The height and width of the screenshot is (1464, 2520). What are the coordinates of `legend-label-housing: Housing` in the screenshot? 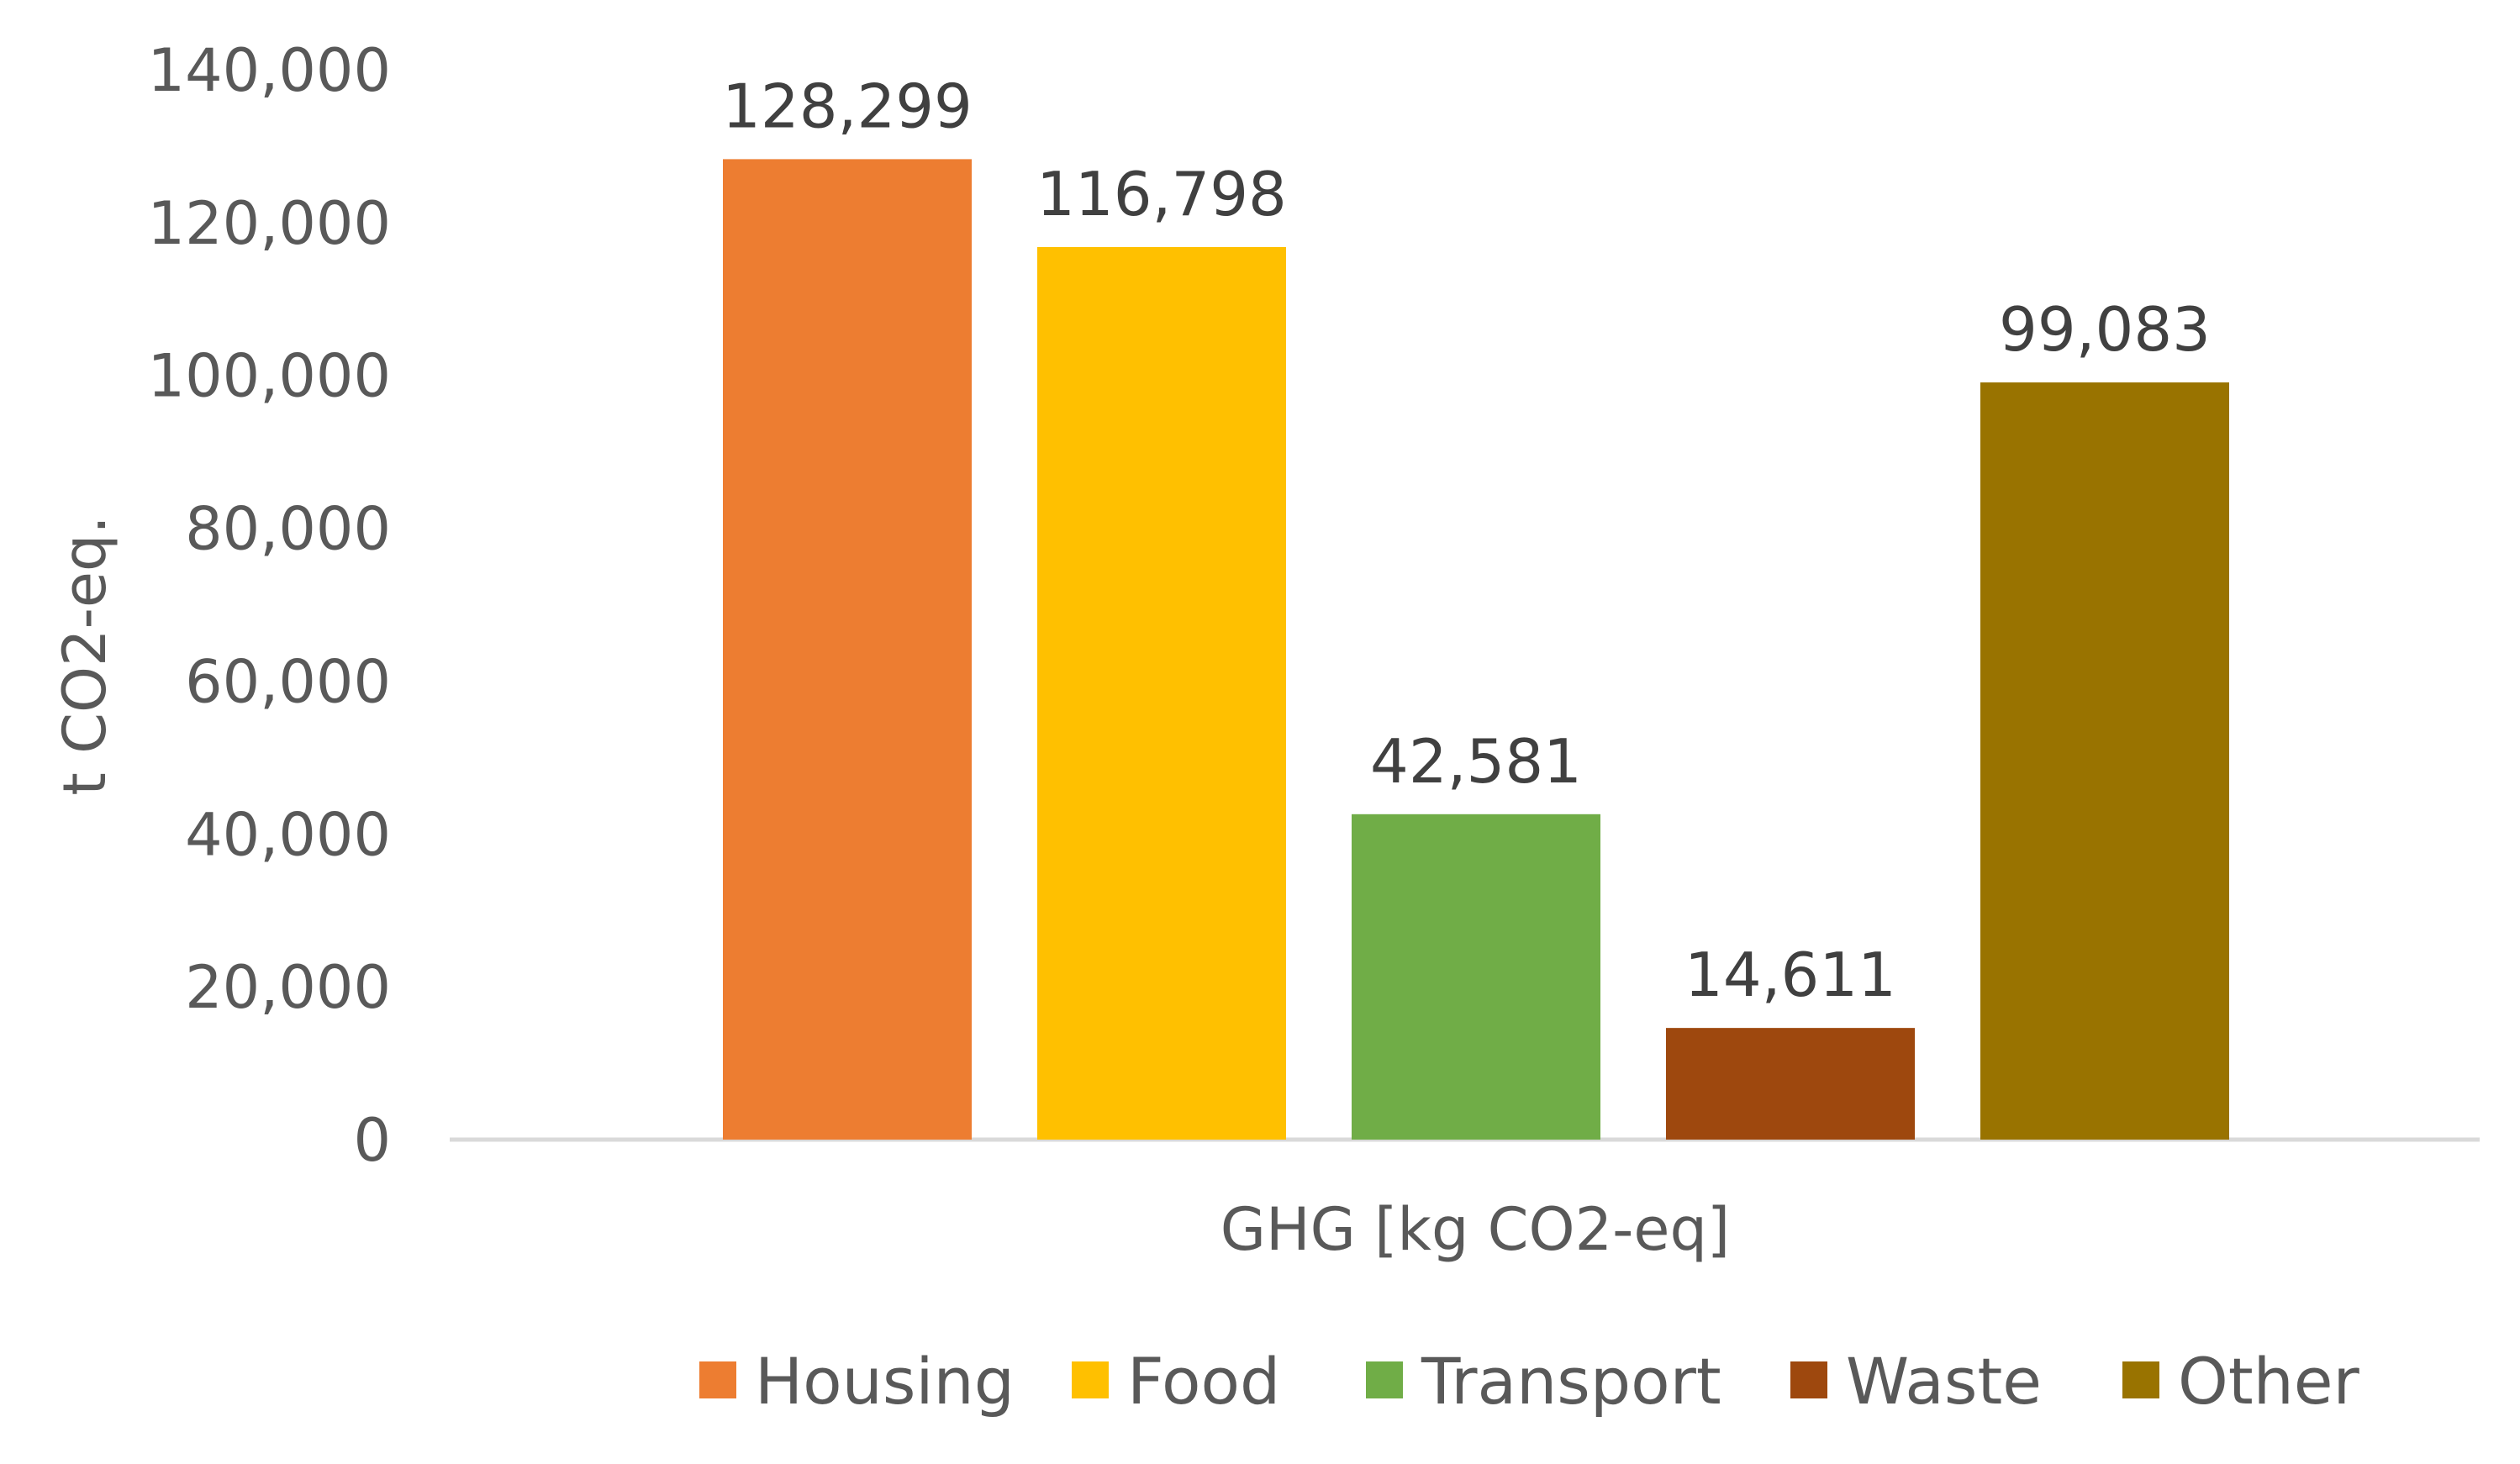 It's located at (885, 1381).